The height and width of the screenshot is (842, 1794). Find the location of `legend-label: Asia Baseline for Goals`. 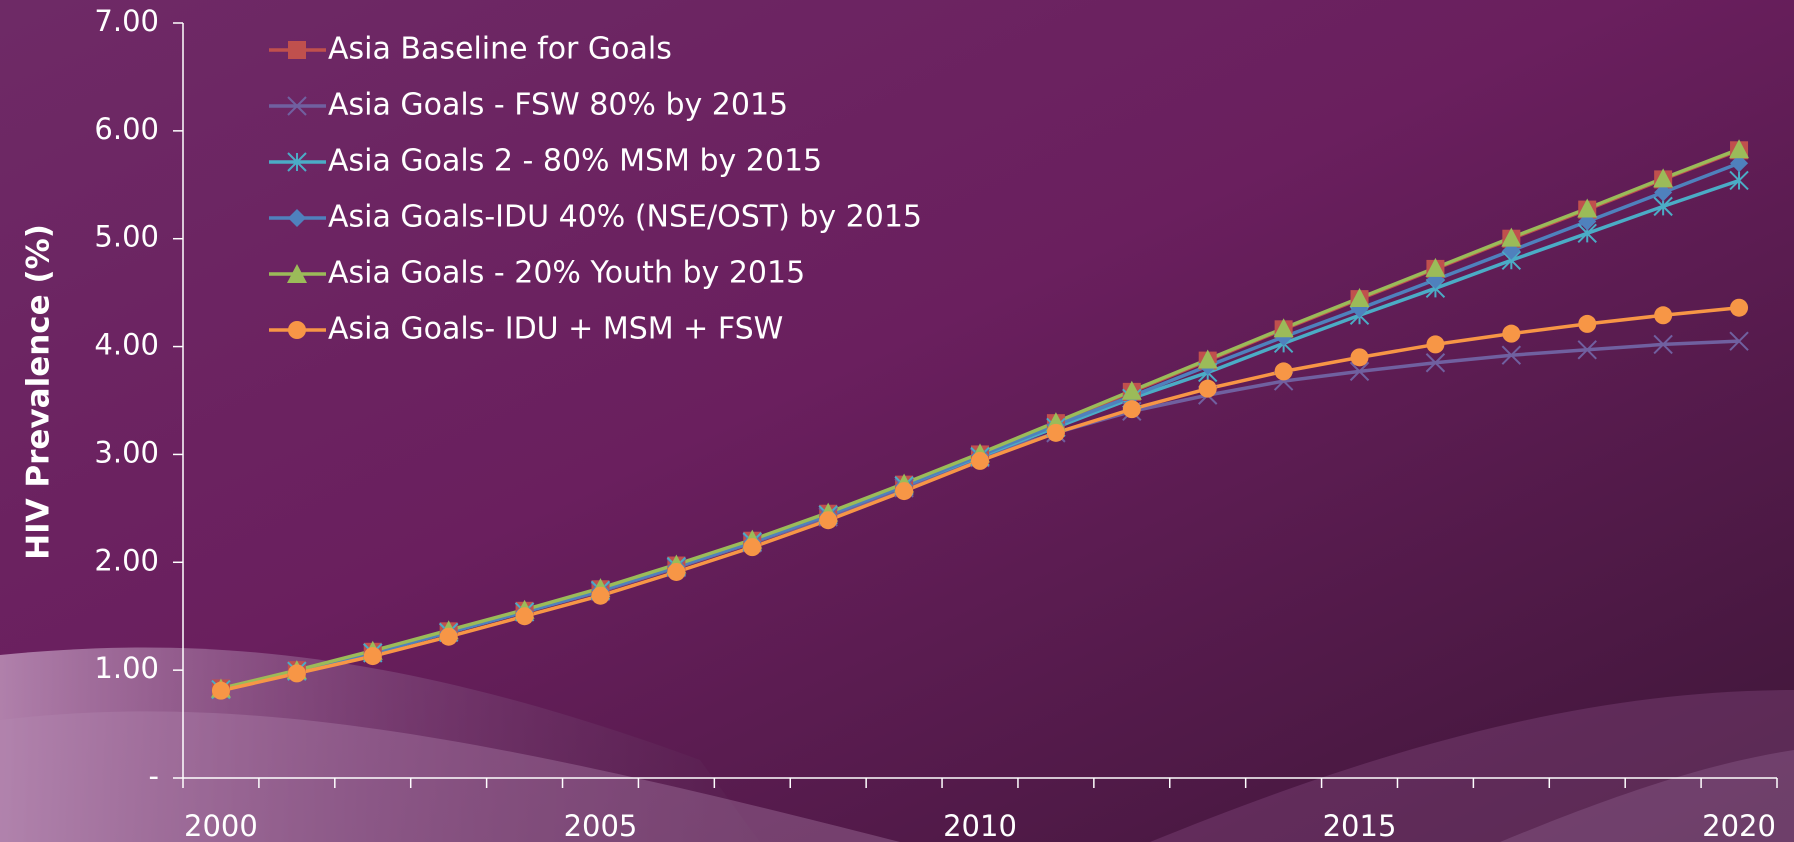

legend-label: Asia Baseline for Goals is located at coordinates (500, 49).